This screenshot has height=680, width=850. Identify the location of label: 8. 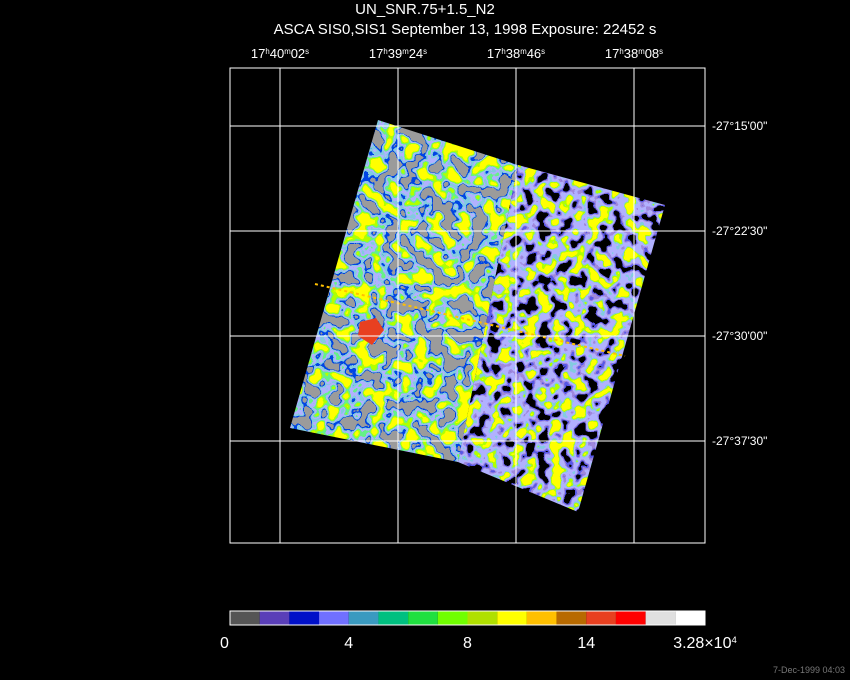
(467, 643).